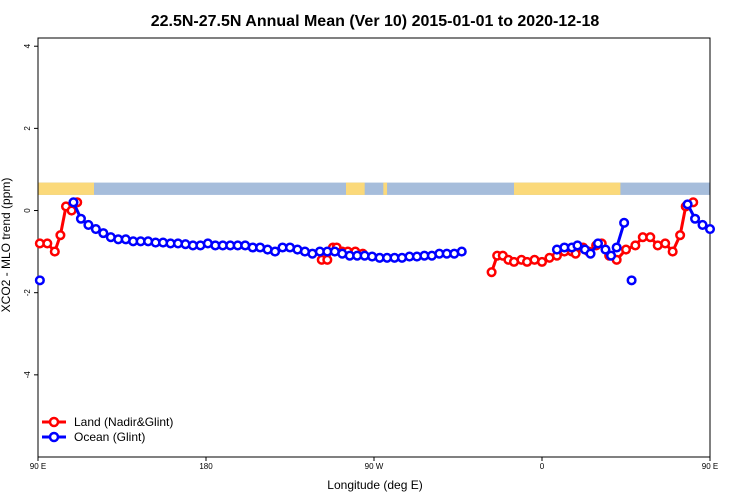  What do you see at coordinates (374, 485) in the screenshot?
I see `x-axis-label: Longitude (deg E)` at bounding box center [374, 485].